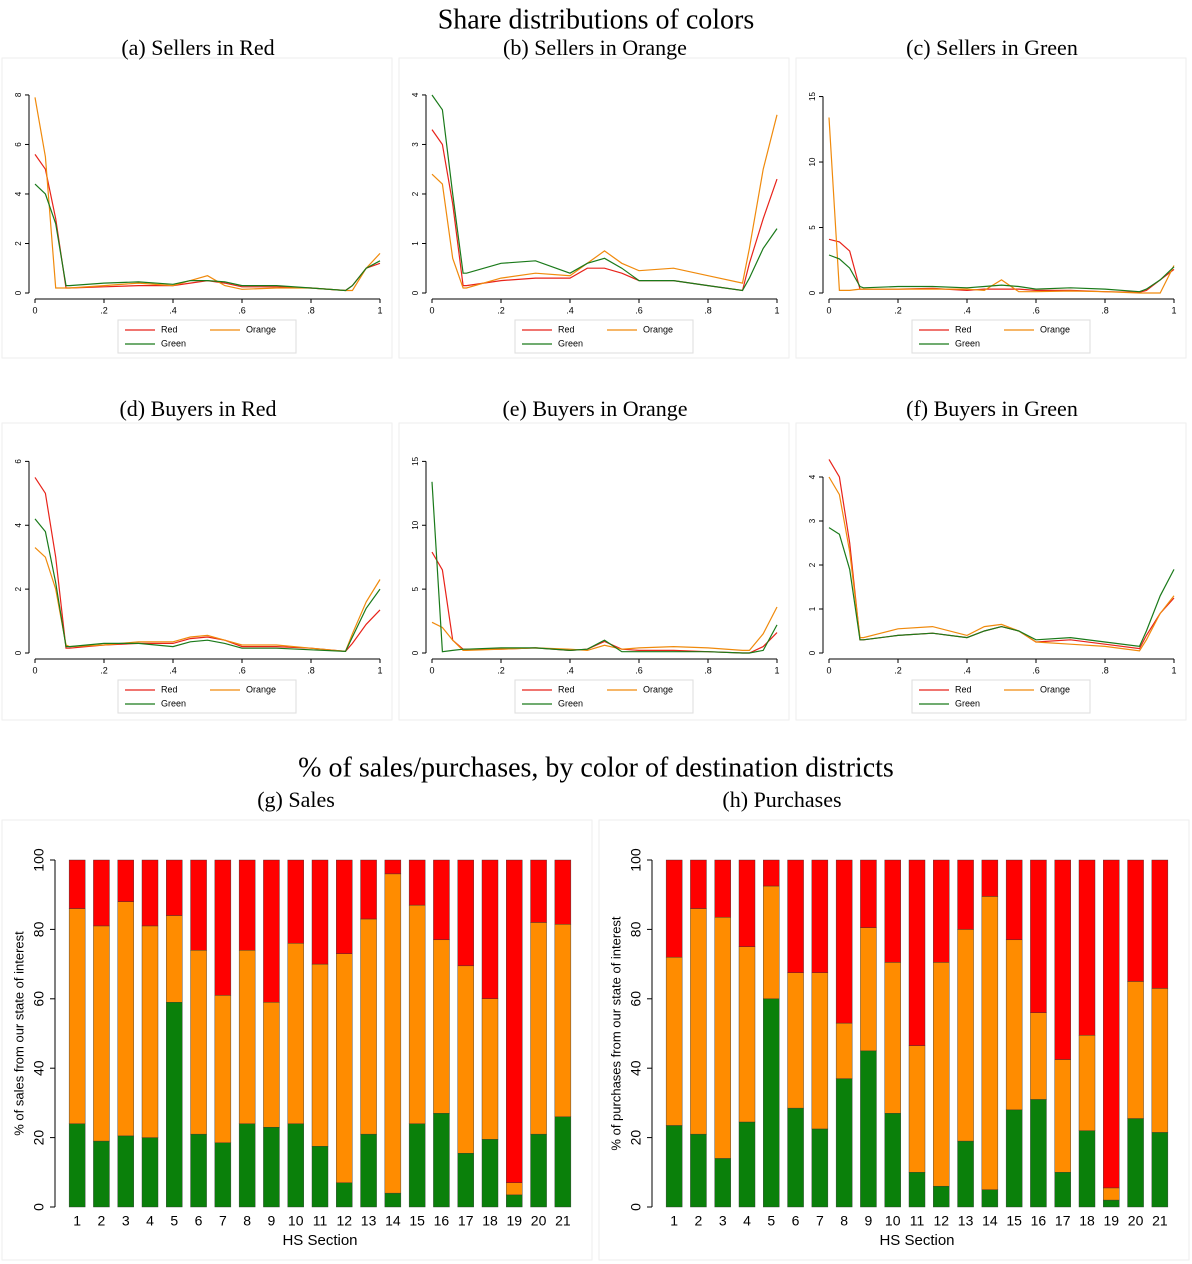 The height and width of the screenshot is (1264, 1192). I want to click on x-tick-label: 21, so click(1160, 1221).